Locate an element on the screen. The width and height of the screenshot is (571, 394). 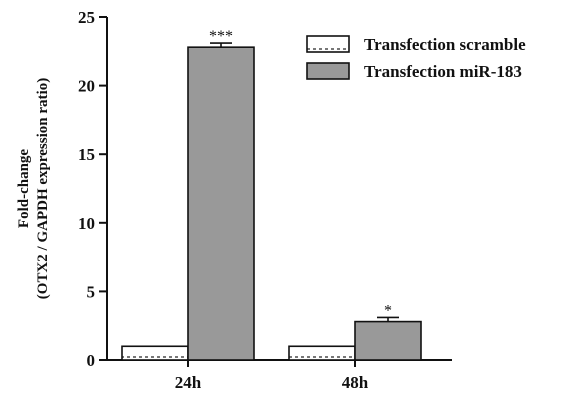
y-tick-label: 15 is located at coordinates (86, 154).